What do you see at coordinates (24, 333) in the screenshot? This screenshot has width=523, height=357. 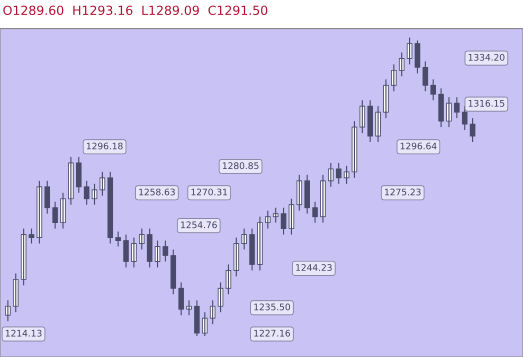 I see `annotation: 1214.13` at bounding box center [24, 333].